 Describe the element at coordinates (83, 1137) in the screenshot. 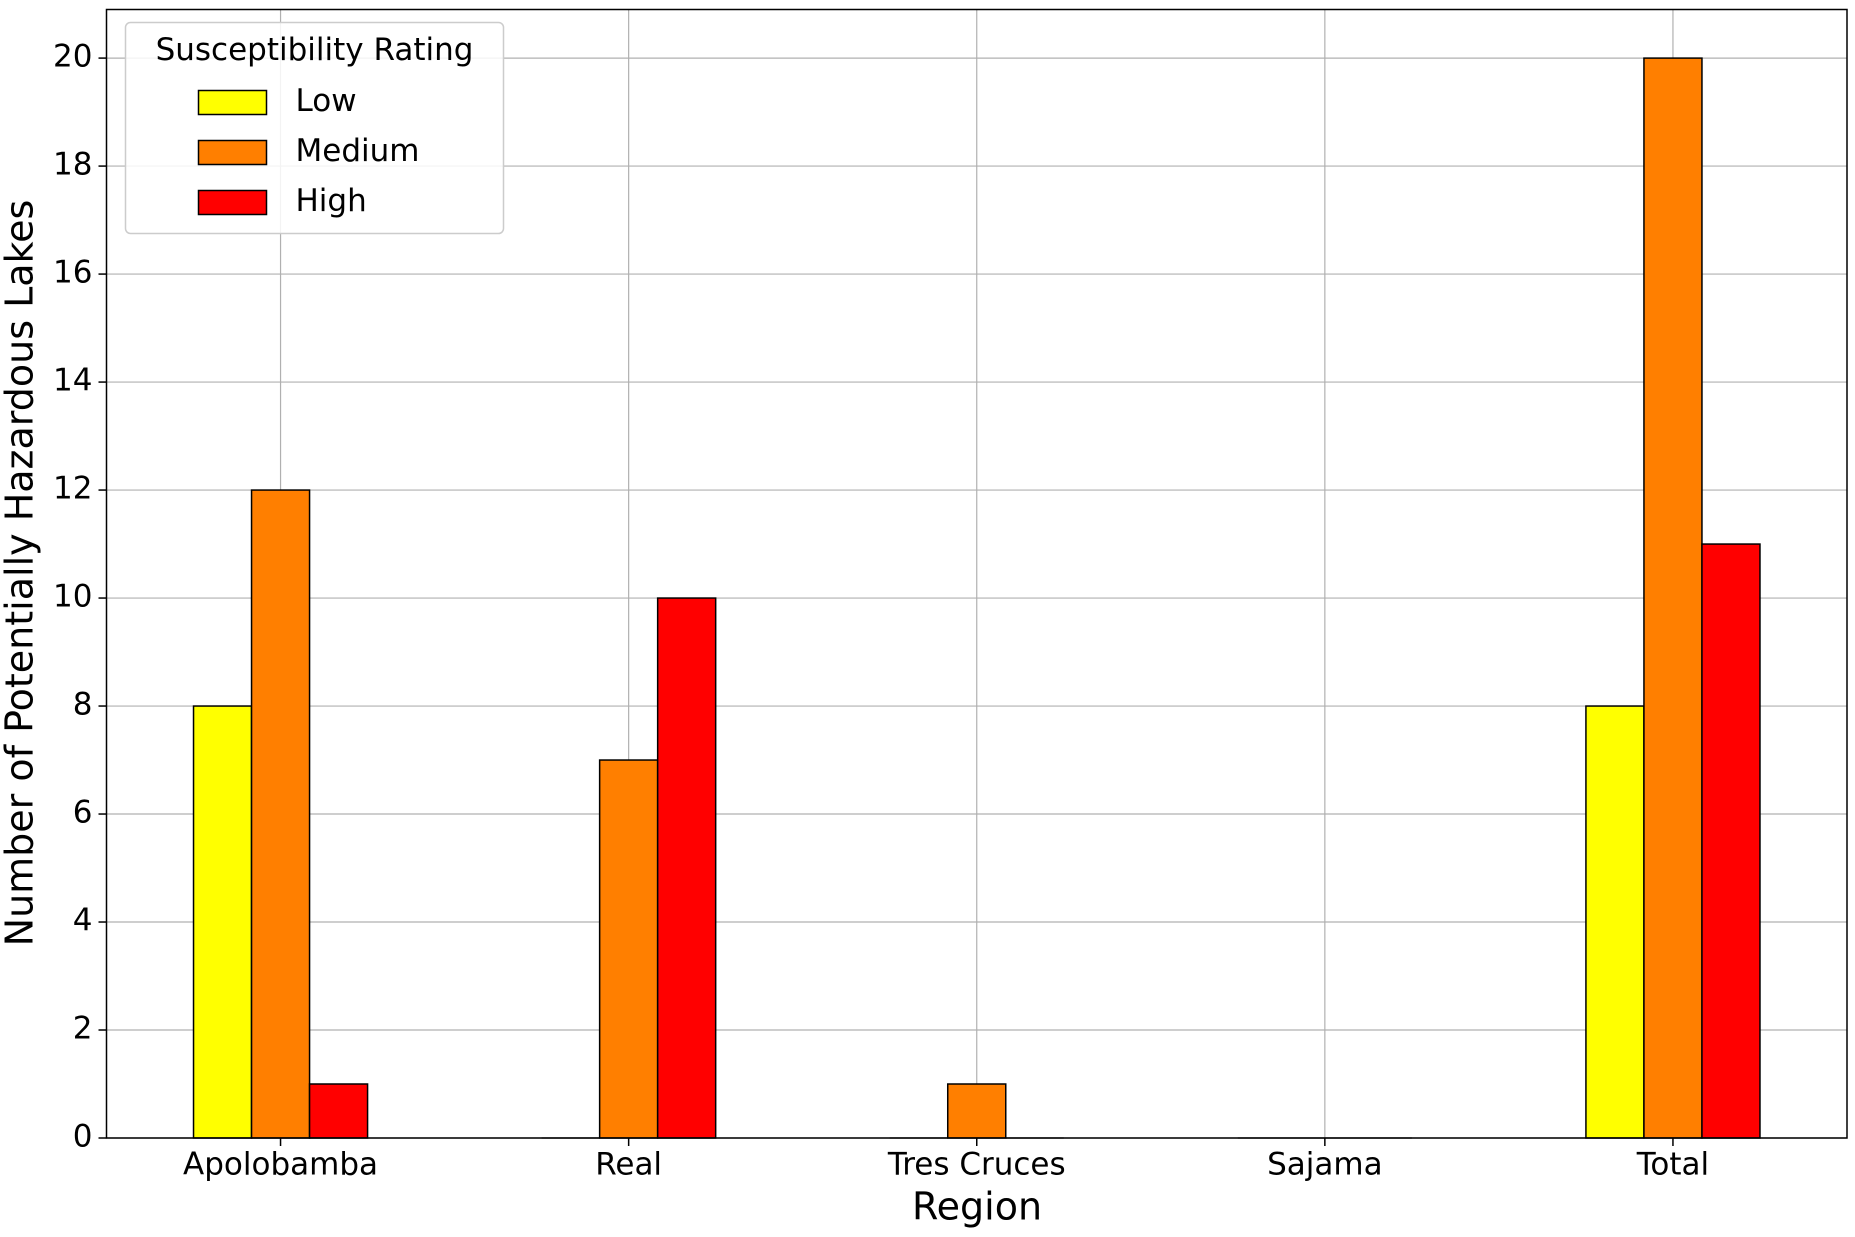

I see `y-tick-label: 0` at that location.